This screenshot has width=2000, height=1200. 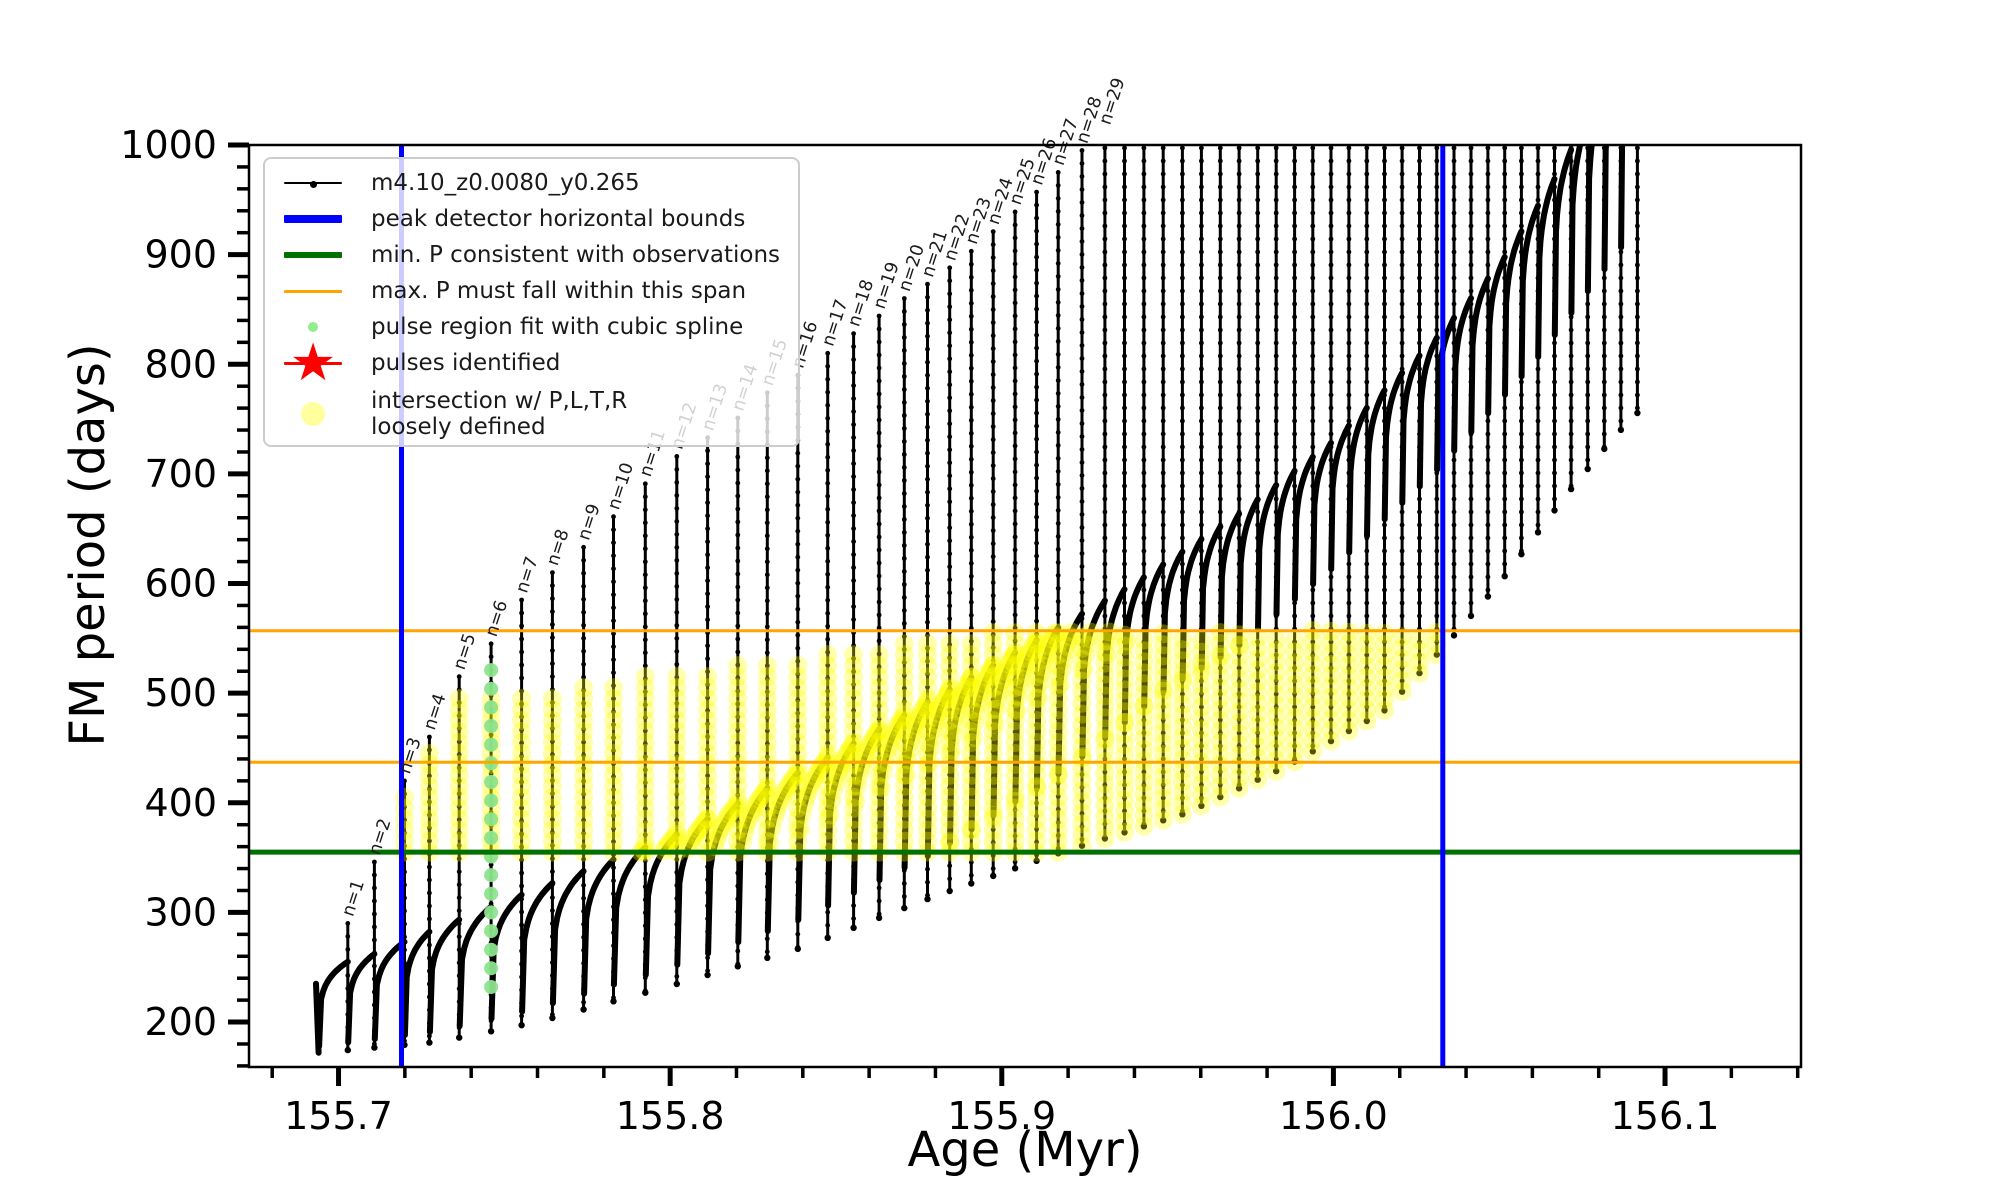 What do you see at coordinates (1333, 1116) in the screenshot?
I see `x-tick-label: 156.0` at bounding box center [1333, 1116].